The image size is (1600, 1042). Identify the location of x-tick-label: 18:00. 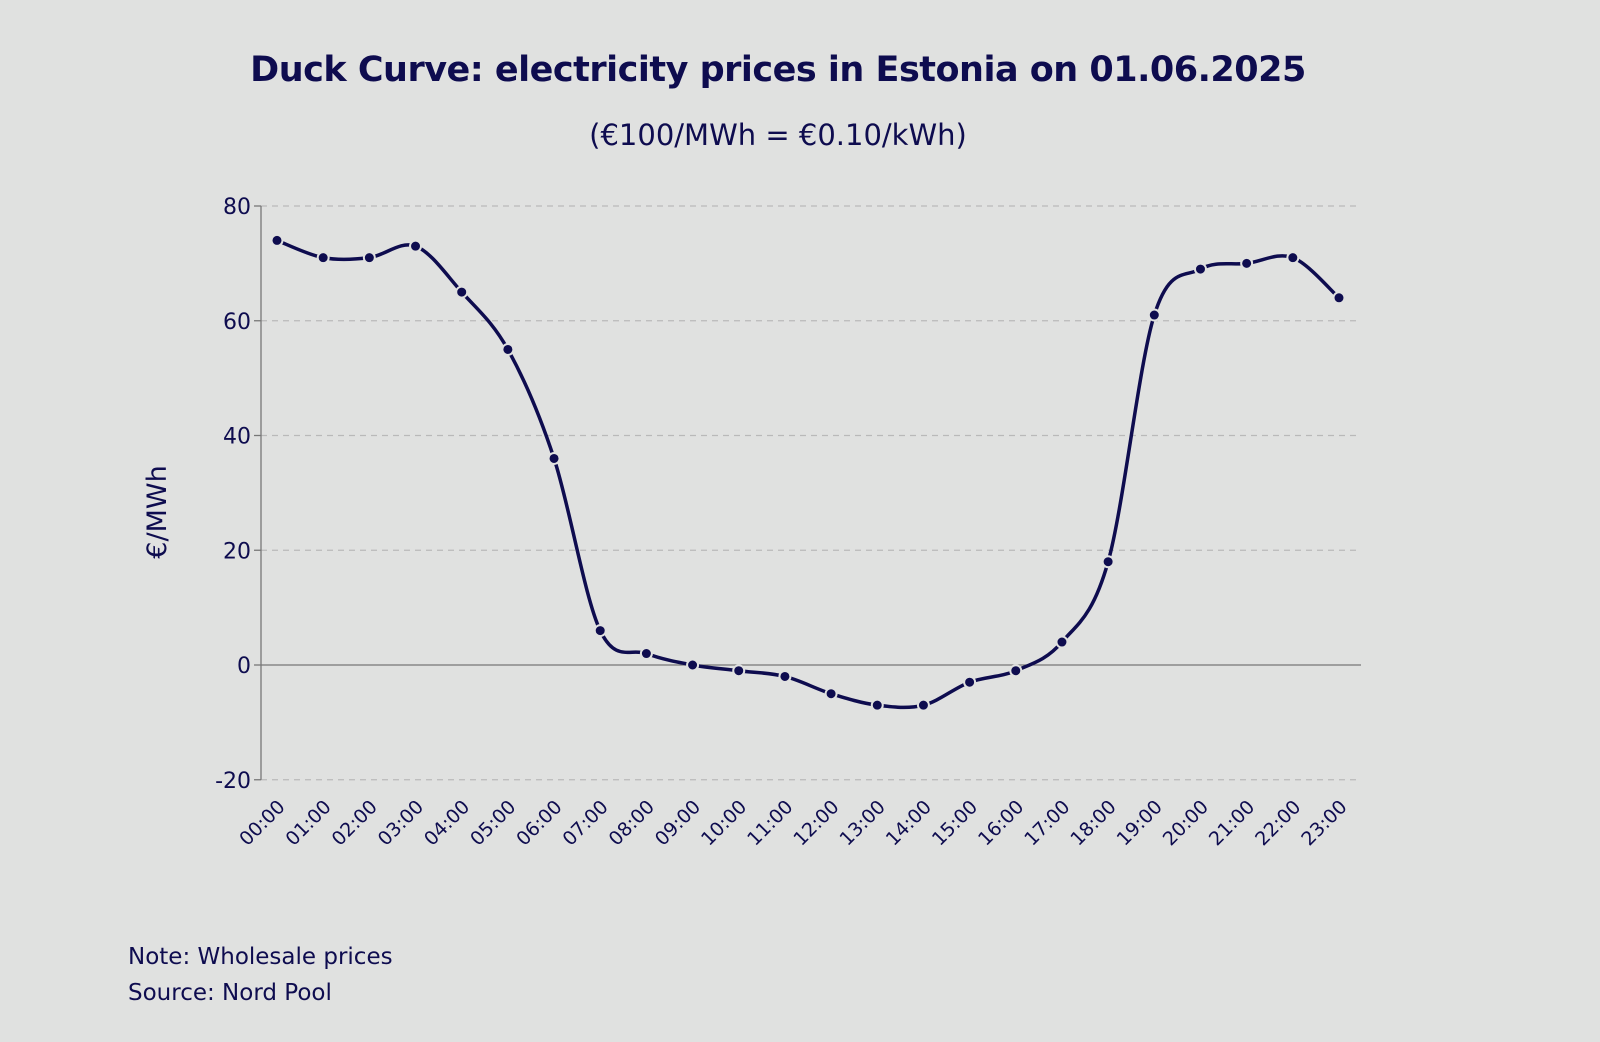
(1093, 823).